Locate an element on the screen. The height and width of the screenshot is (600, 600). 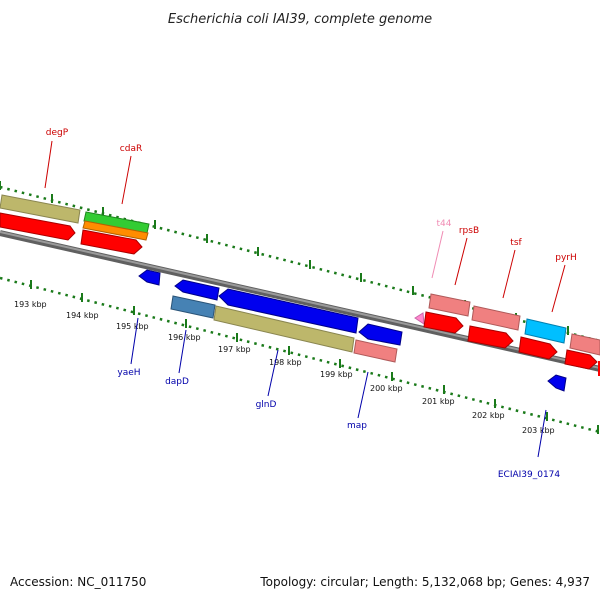
scale-label: 199 kbp is located at coordinates (336, 374).